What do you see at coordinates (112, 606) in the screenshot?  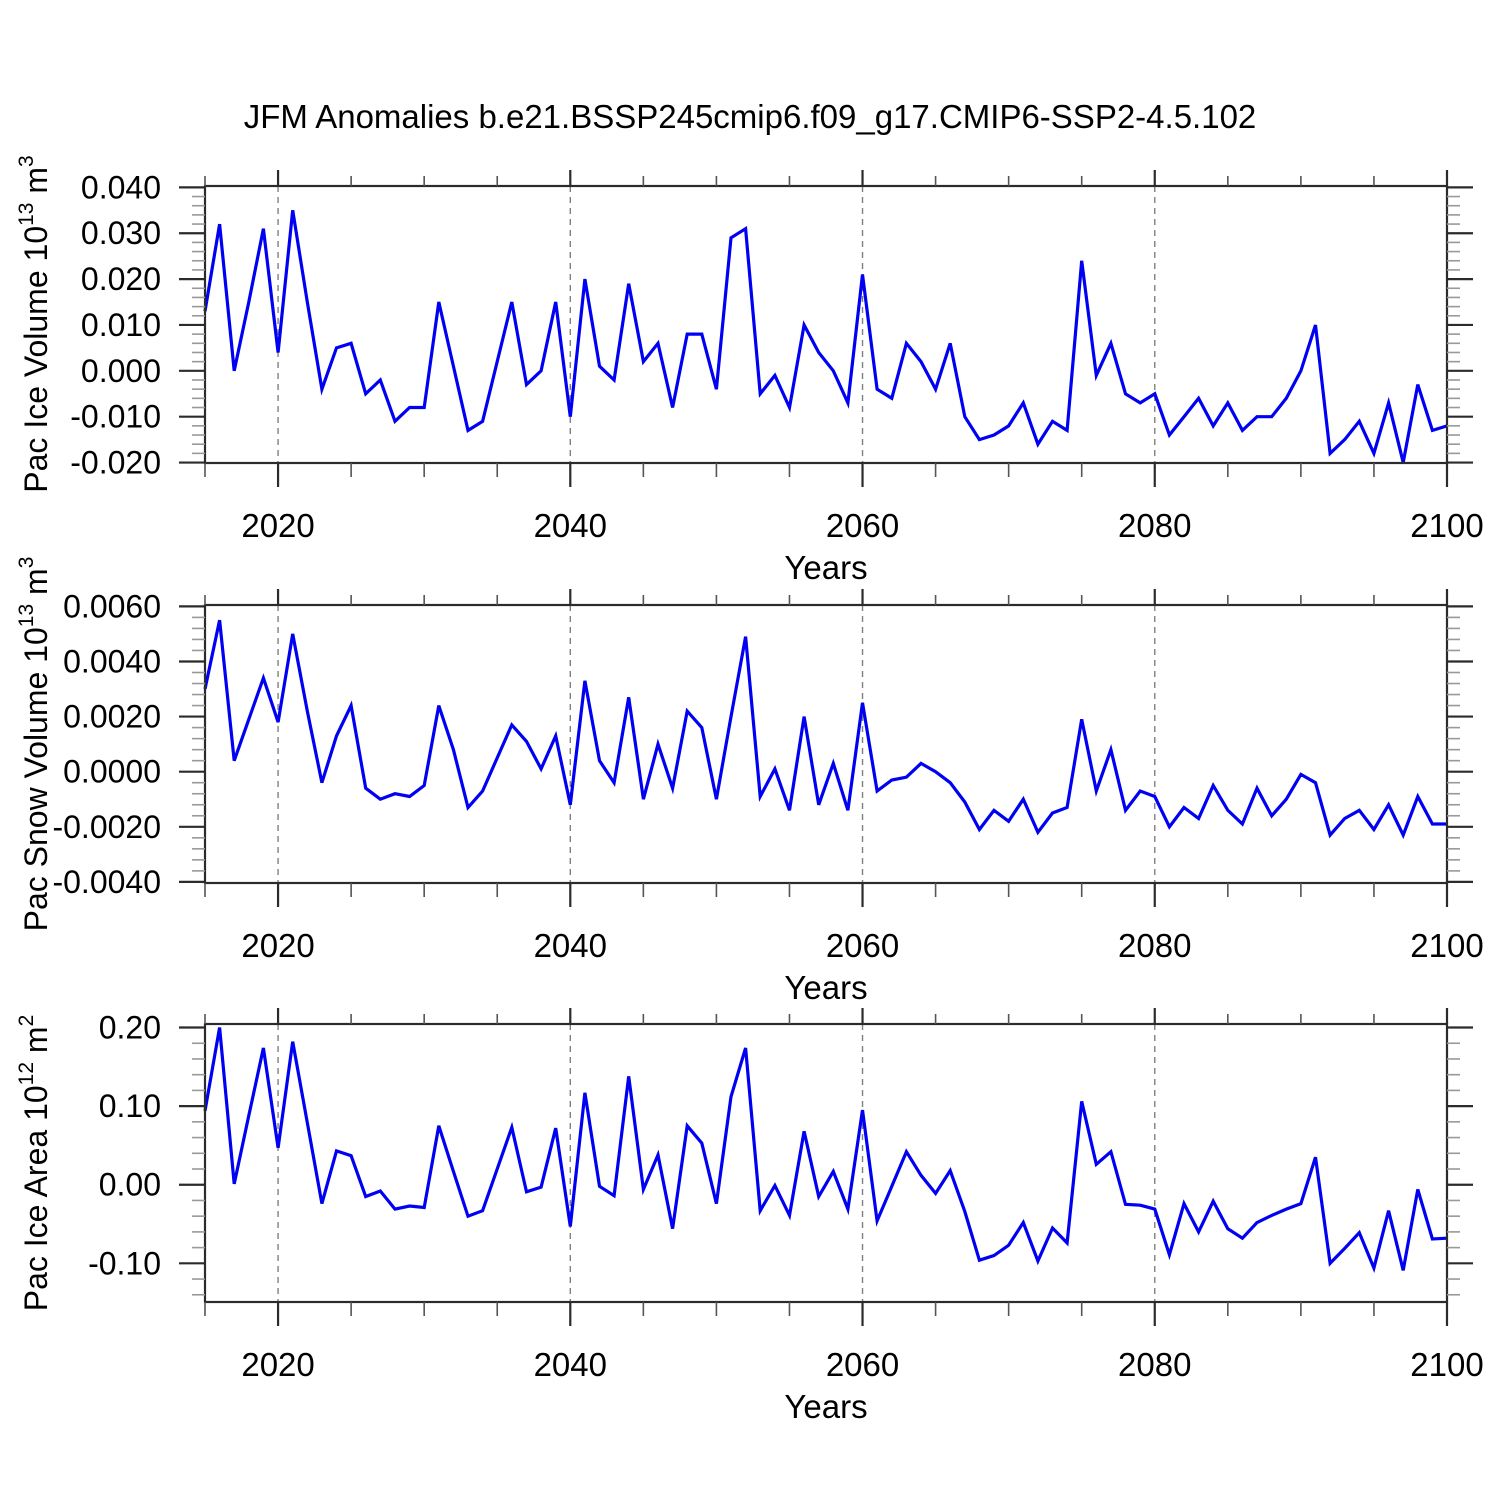 I see `svg-text: 0.0060` at bounding box center [112, 606].